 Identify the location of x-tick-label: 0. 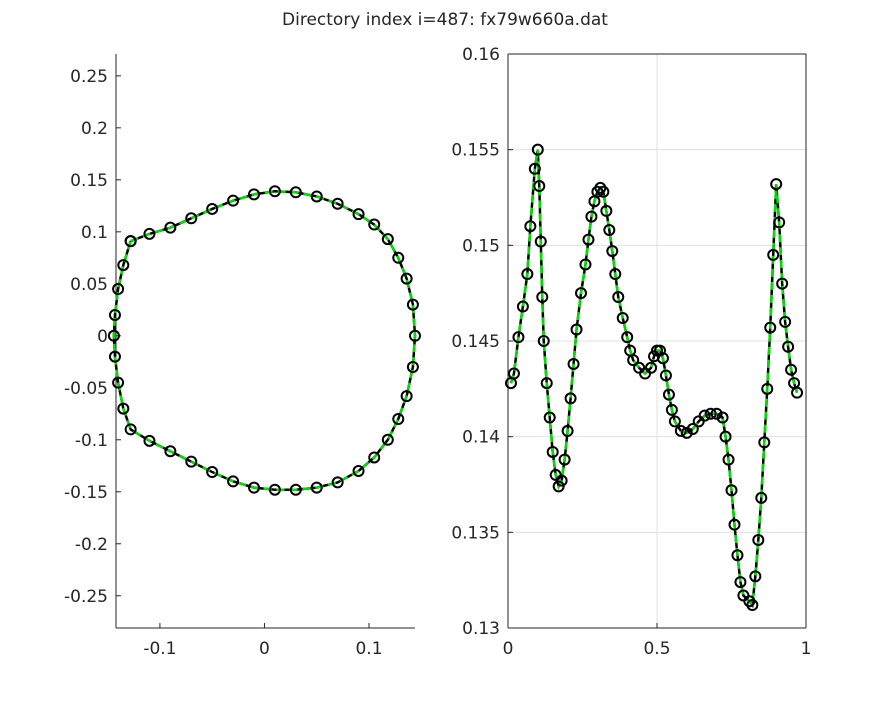
(508, 649).